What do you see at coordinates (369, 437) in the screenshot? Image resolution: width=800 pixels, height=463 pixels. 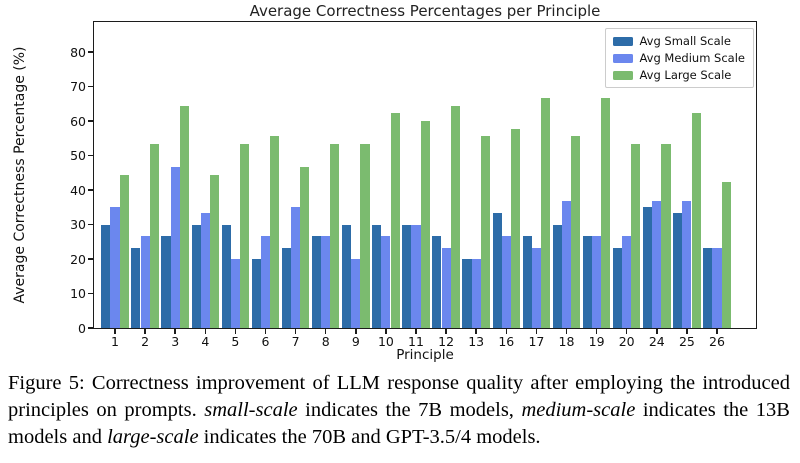 I see `caption-text: indicates the 70B and GPT-3.5/4 models.` at bounding box center [369, 437].